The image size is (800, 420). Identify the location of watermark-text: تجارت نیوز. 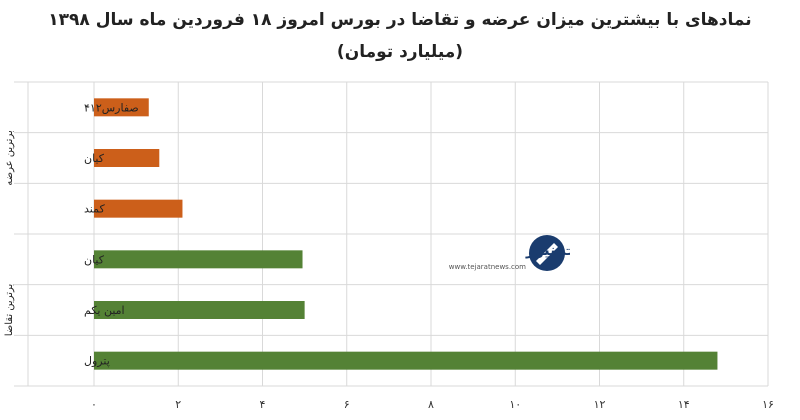
(547, 250).